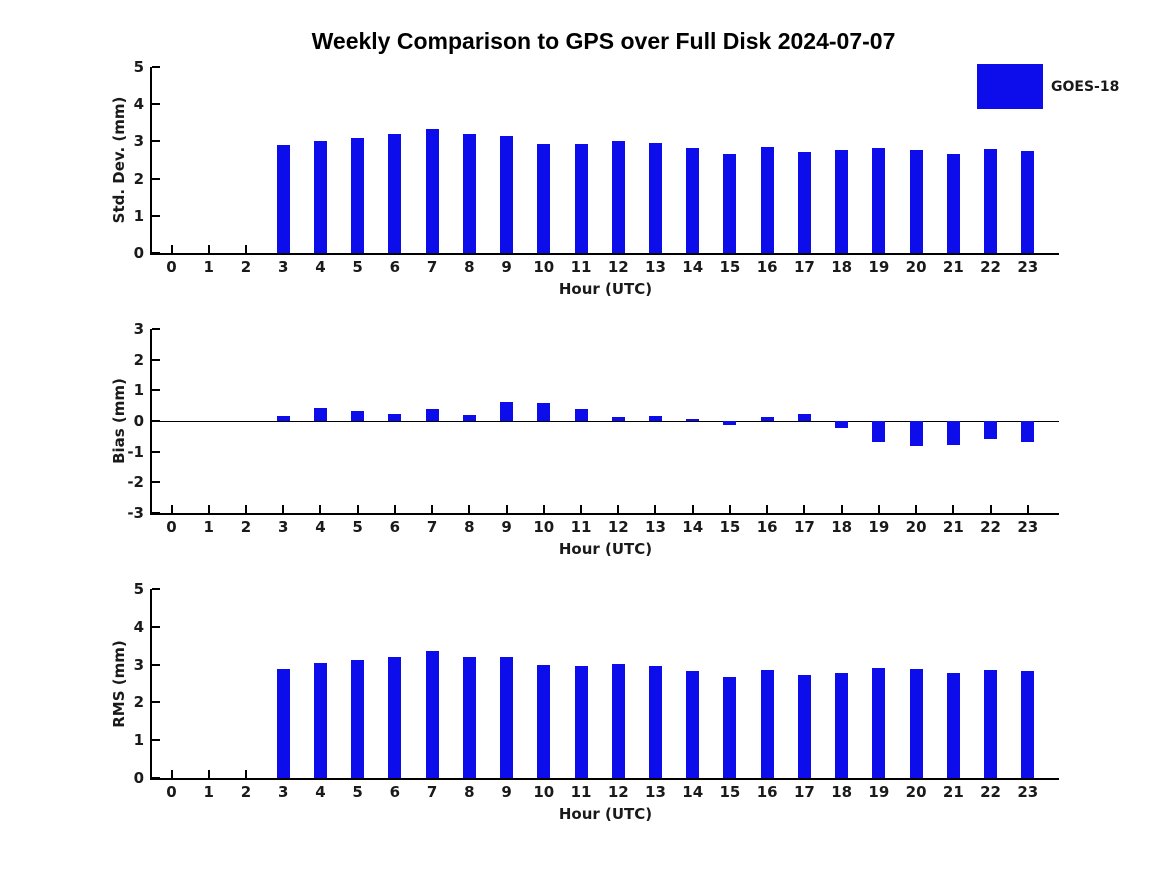 The image size is (1167, 875). I want to click on y-tick-label: -2, so click(135, 482).